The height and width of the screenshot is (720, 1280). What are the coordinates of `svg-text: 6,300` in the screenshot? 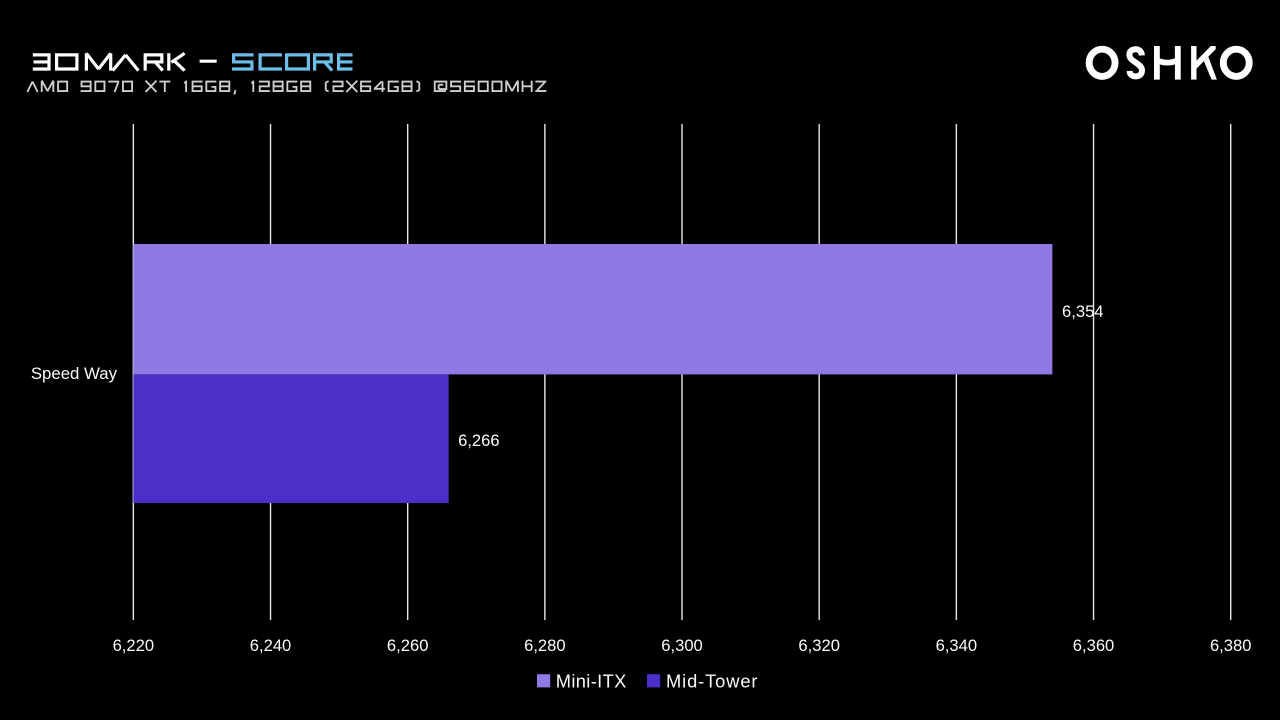 It's located at (682, 645).